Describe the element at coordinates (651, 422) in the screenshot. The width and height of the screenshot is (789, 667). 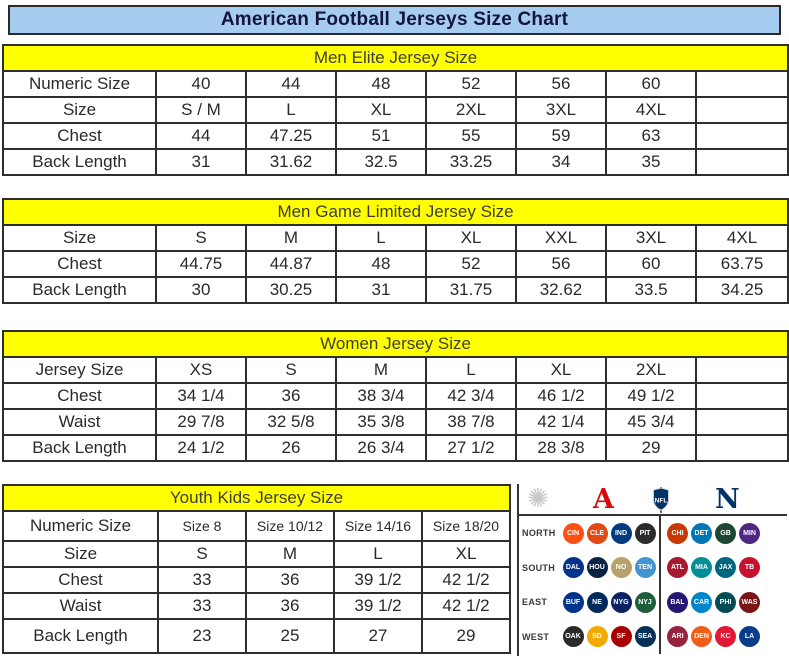
I see `cell: 45 3/4` at that location.